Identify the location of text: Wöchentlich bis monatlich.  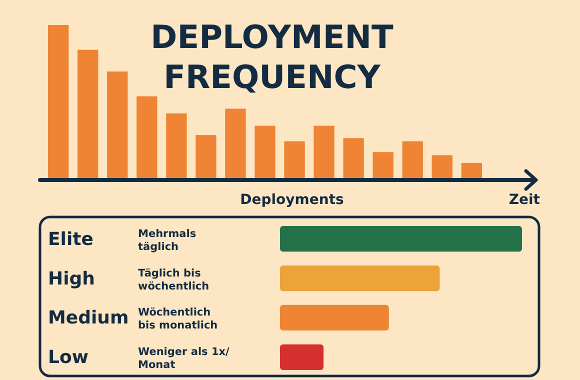
(178, 319).